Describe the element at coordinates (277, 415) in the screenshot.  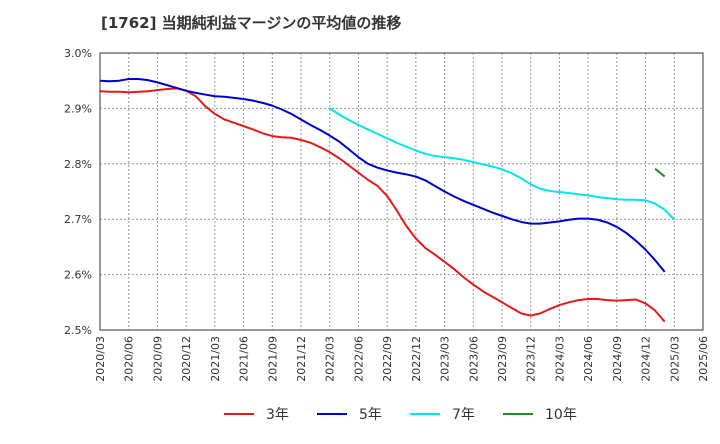
I see `legend-label: 3年` at that location.